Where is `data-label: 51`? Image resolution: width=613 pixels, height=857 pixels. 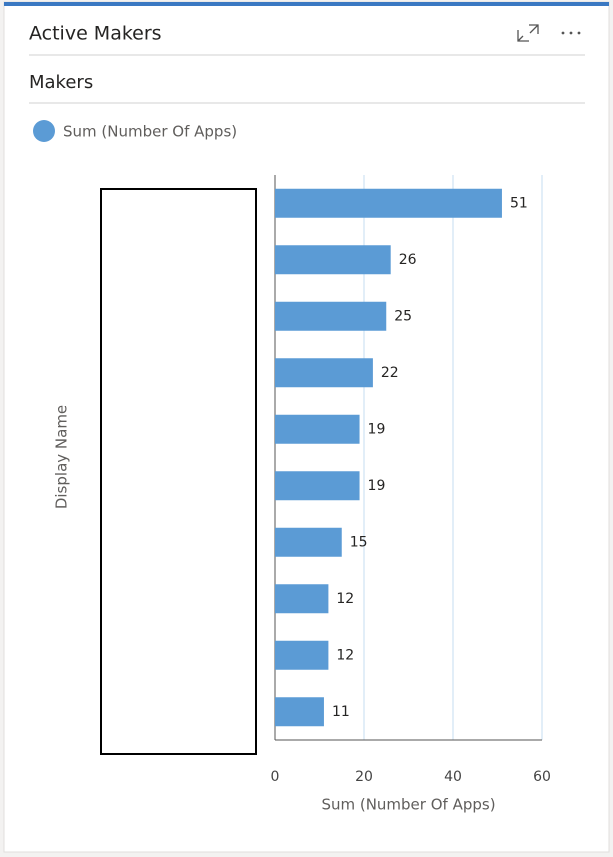
data-label: 51 is located at coordinates (519, 203).